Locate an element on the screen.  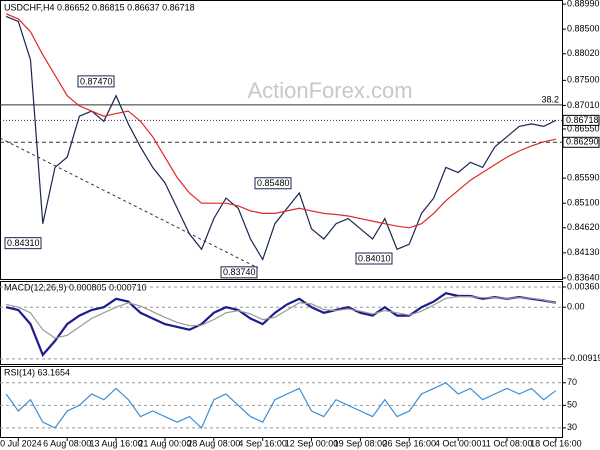
level-label: 0.86718 is located at coordinates (582, 120).